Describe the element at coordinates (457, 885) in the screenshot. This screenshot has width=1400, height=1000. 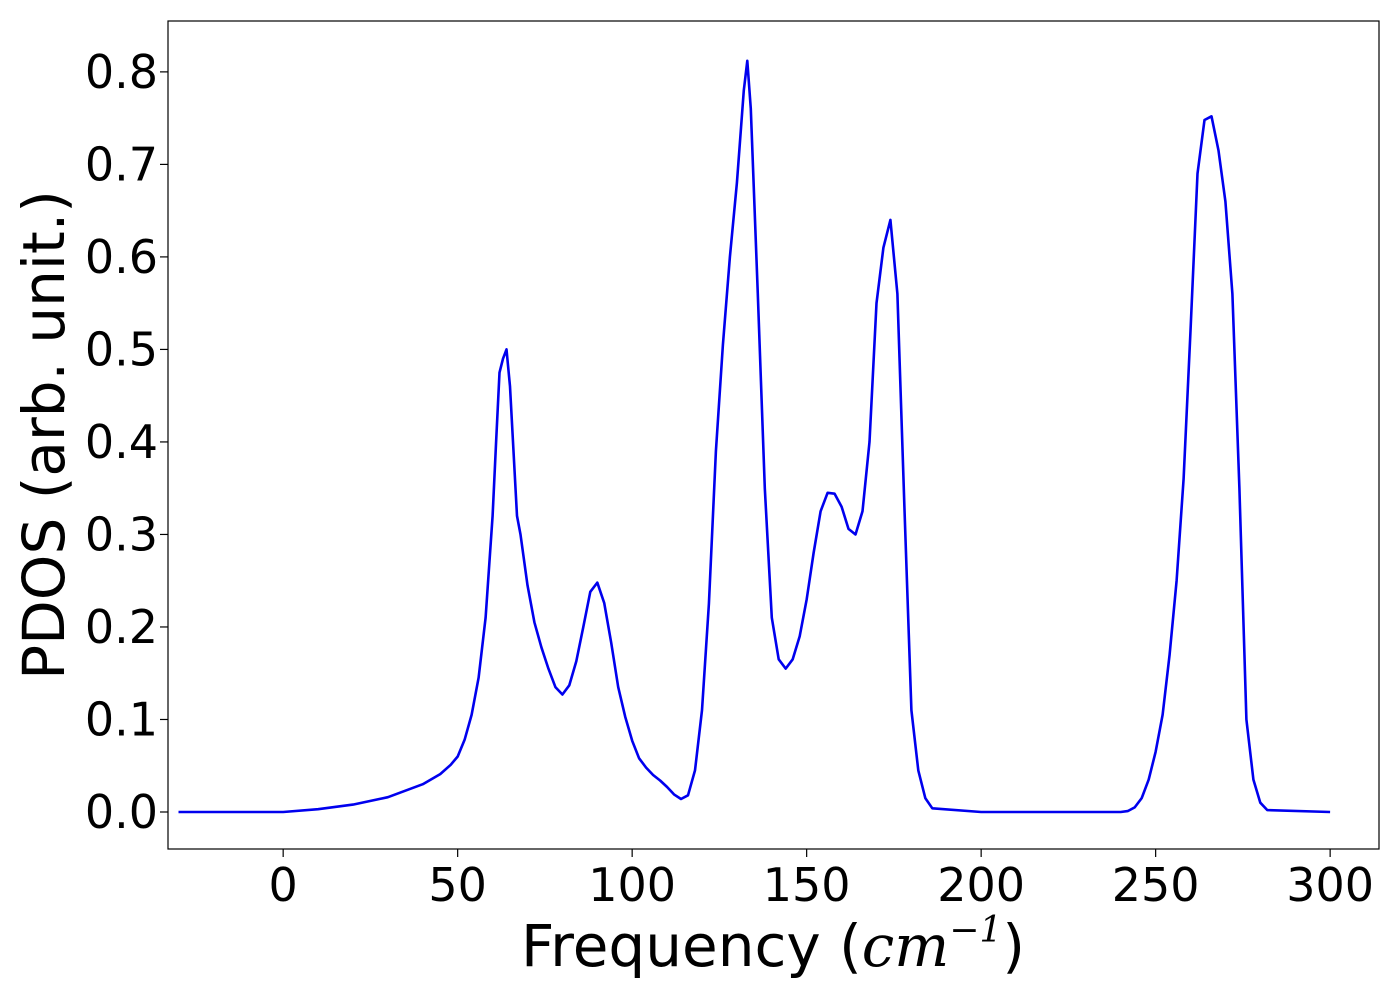
I see `x-tick-label: 50` at that location.